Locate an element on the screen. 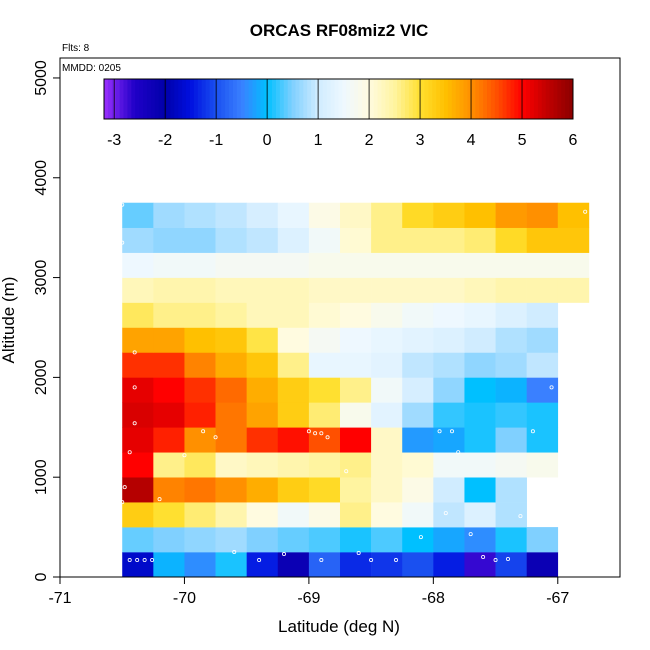 This screenshot has width=650, height=650. x-tick-label: -71 is located at coordinates (59, 598).